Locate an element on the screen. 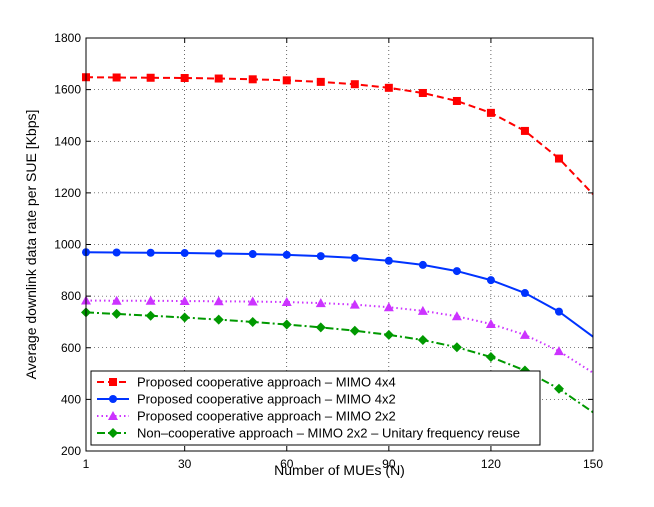 Image resolution: width=654 pixels, height=507 pixels. x-tick-label: 60 is located at coordinates (287, 464).